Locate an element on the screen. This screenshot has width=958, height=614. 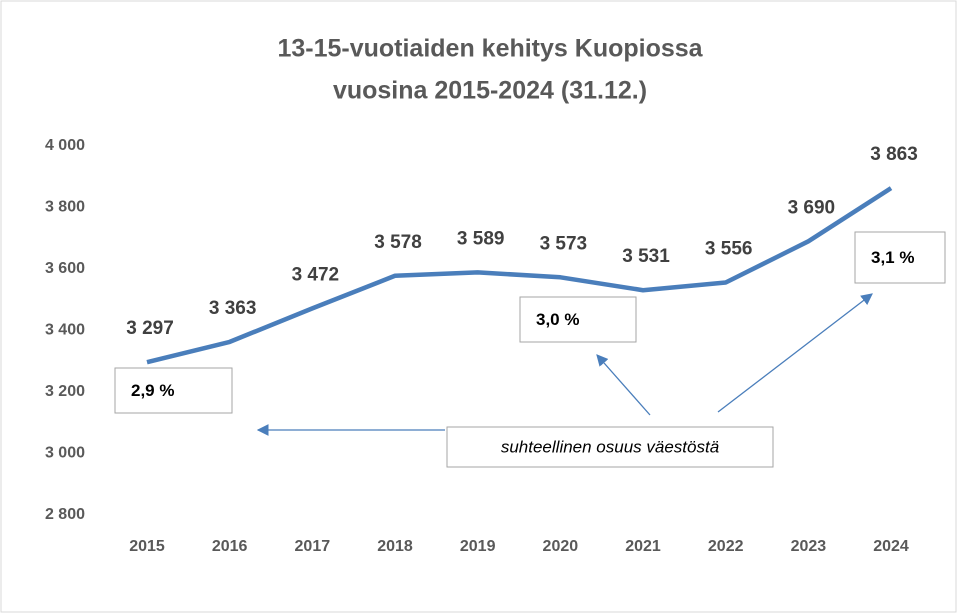
data-label: 3 531 is located at coordinates (646, 256).